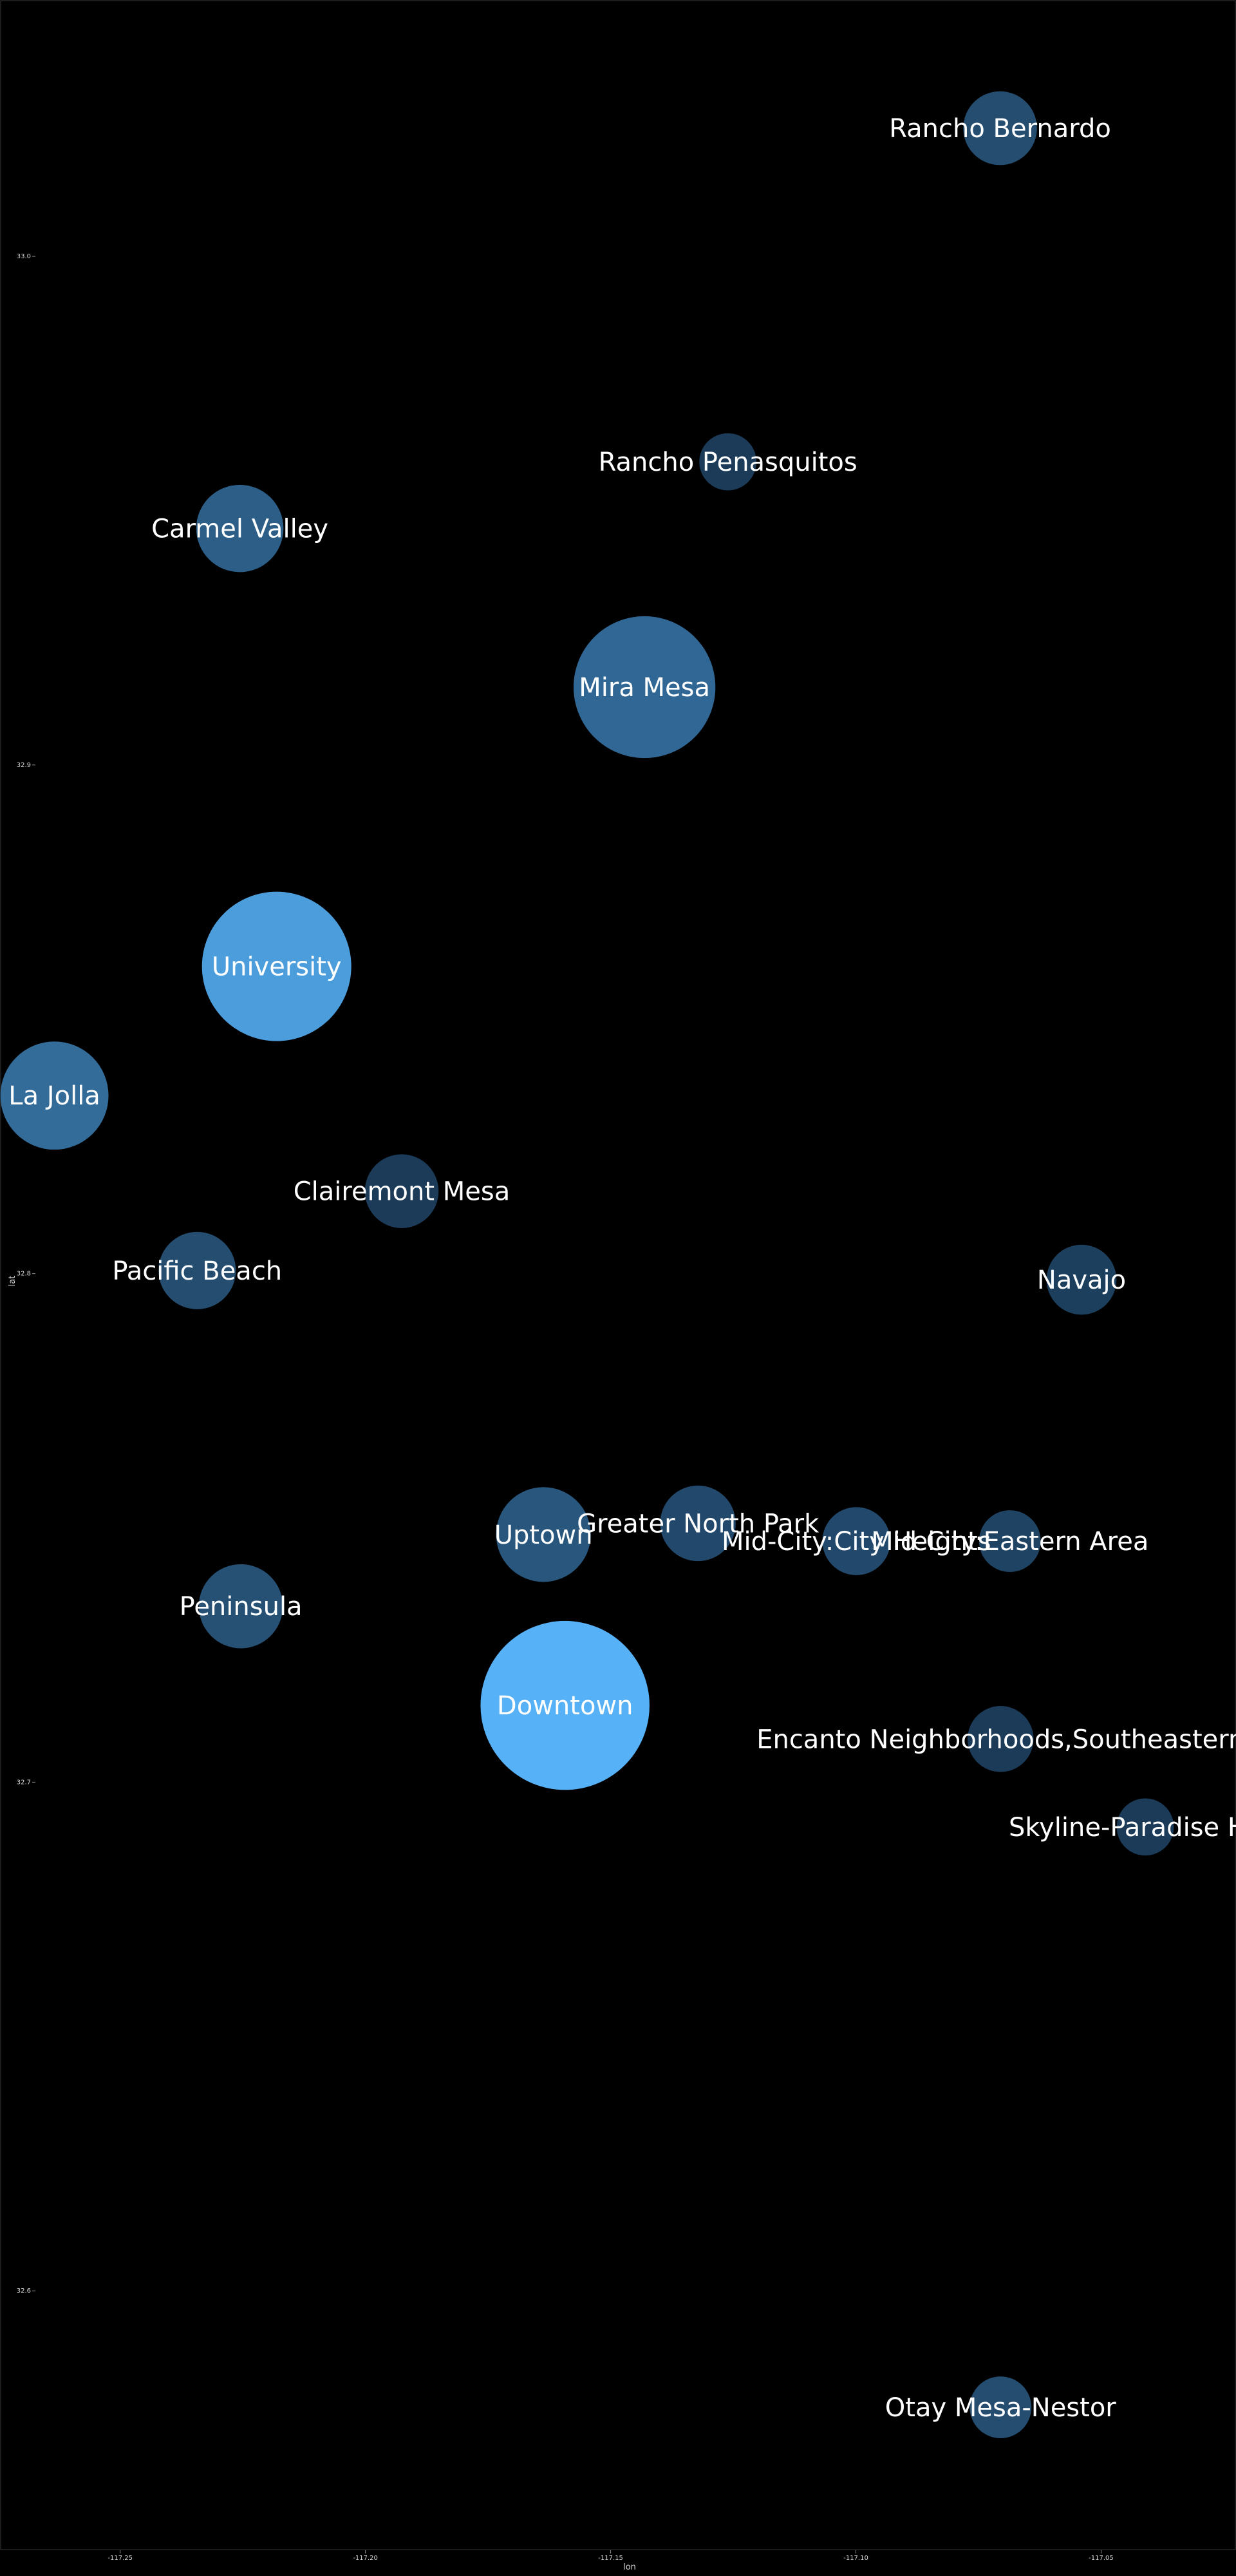 The height and width of the screenshot is (2576, 1236). I want to click on bubble-label: University, so click(277, 967).